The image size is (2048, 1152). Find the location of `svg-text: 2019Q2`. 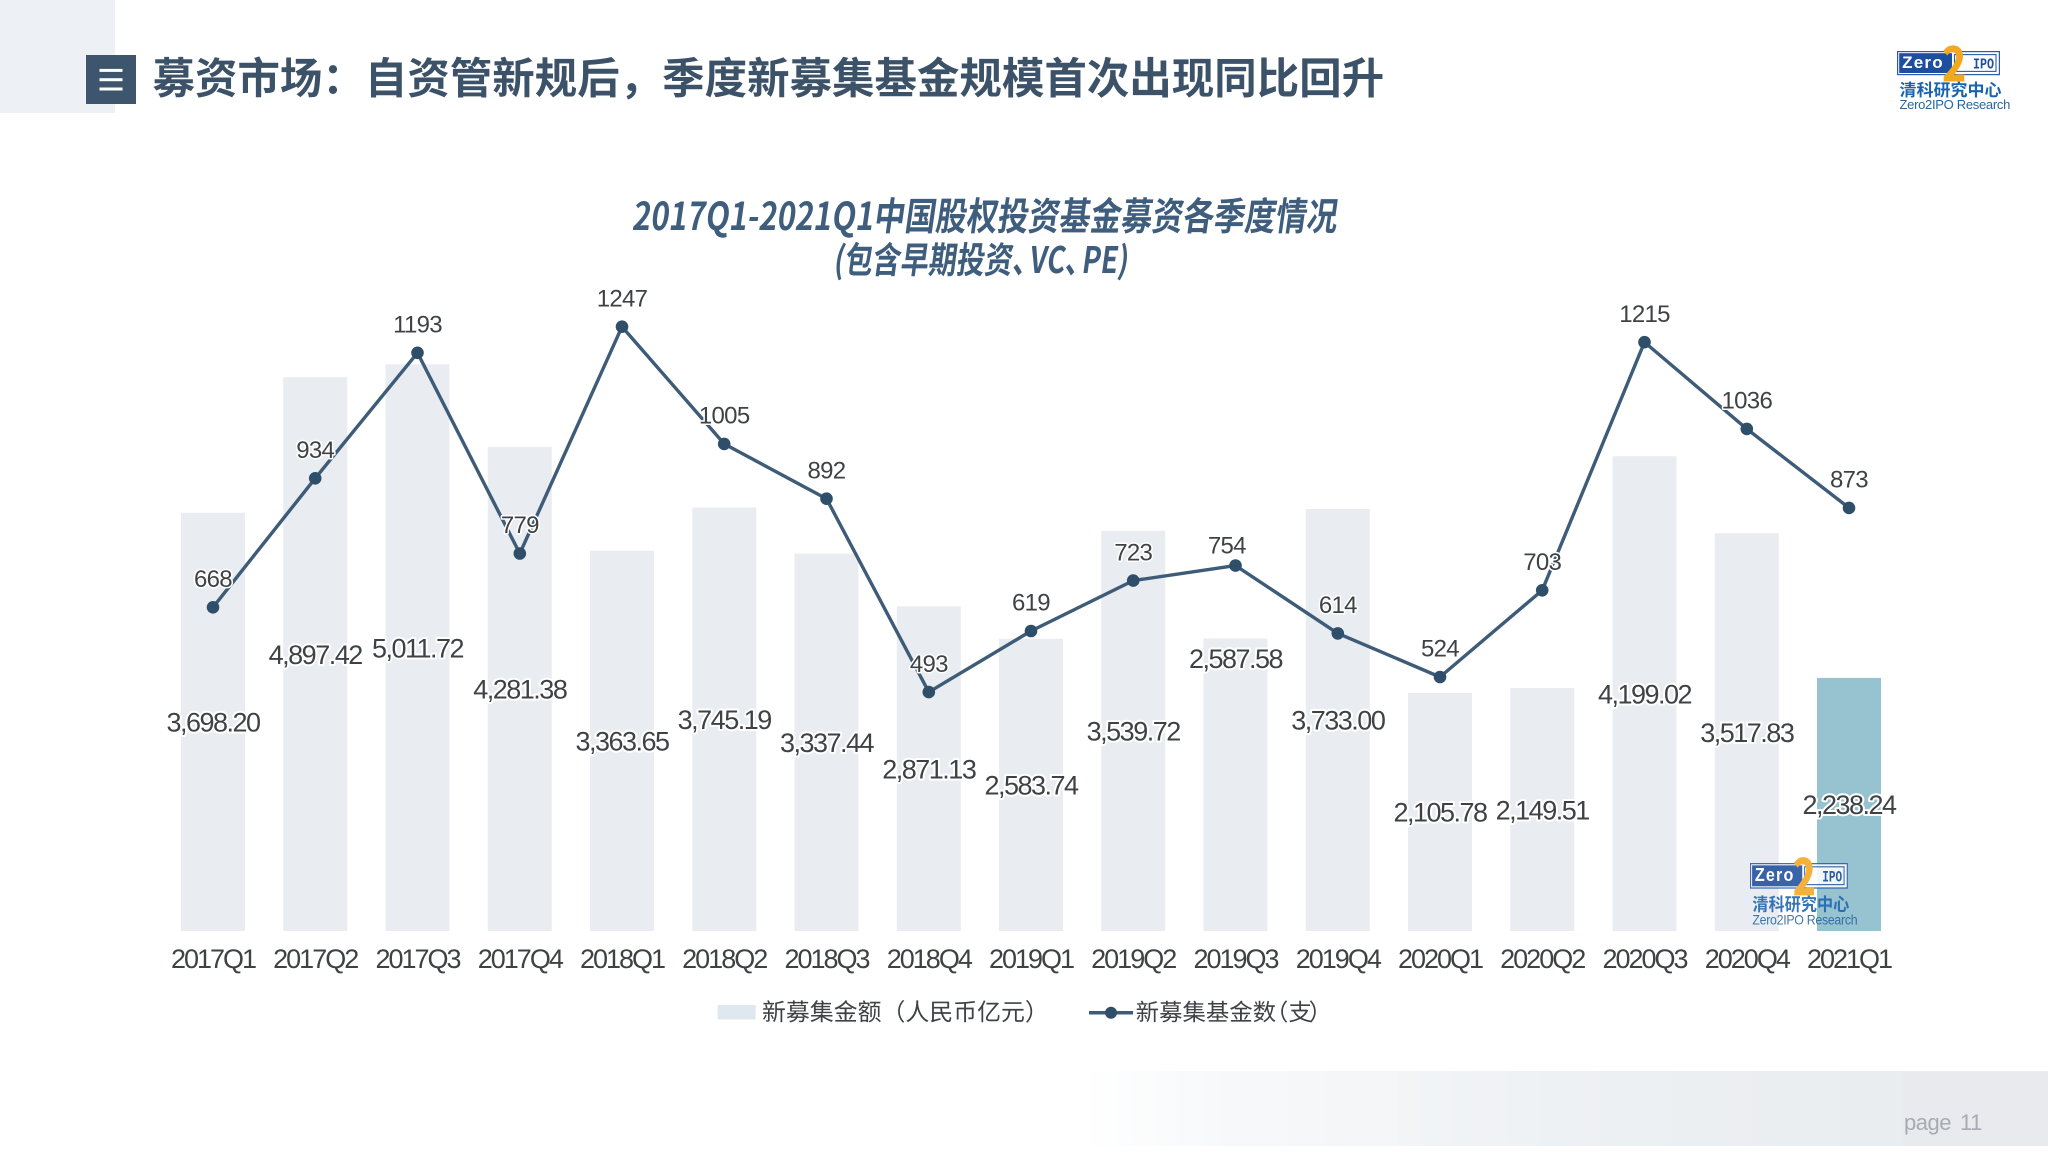

svg-text: 2019Q2 is located at coordinates (1133, 959).